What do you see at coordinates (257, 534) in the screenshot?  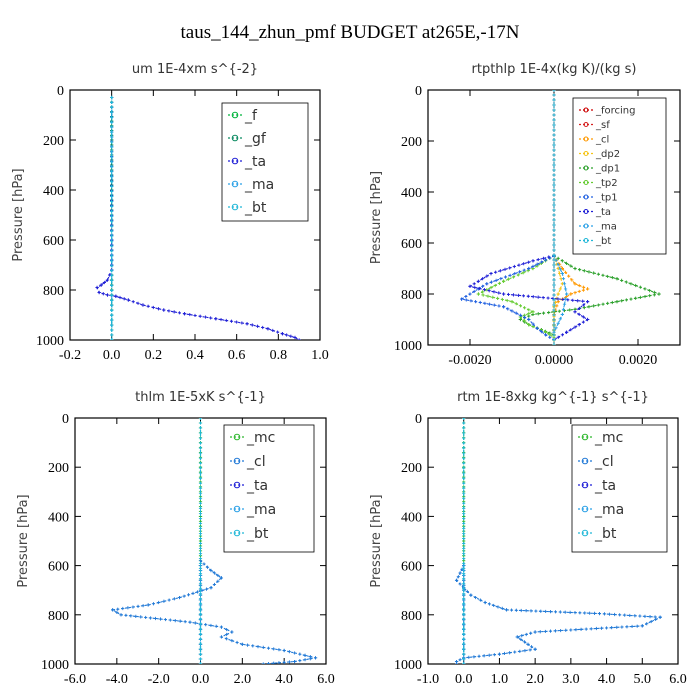 I see `legend-label: _bt` at bounding box center [257, 534].